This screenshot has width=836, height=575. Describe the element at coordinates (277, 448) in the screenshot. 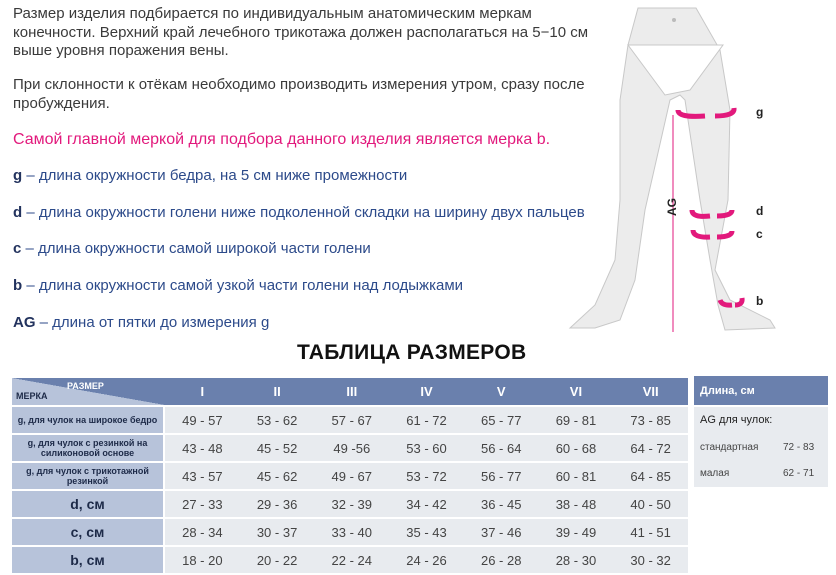

I see `table-cell: 45 - 52` at that location.